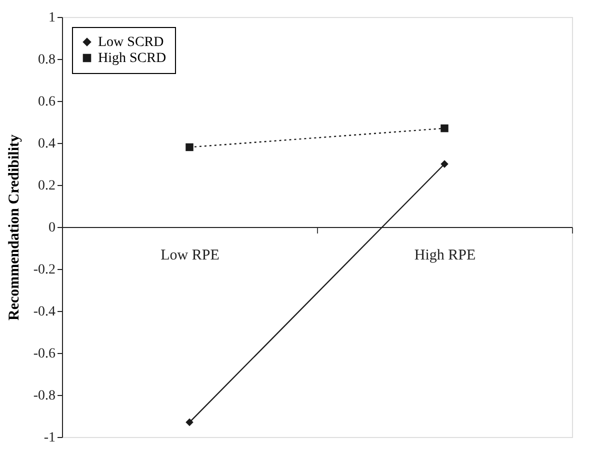  What do you see at coordinates (47, 144) in the screenshot?
I see `y-tick-label: 0.4` at bounding box center [47, 144].